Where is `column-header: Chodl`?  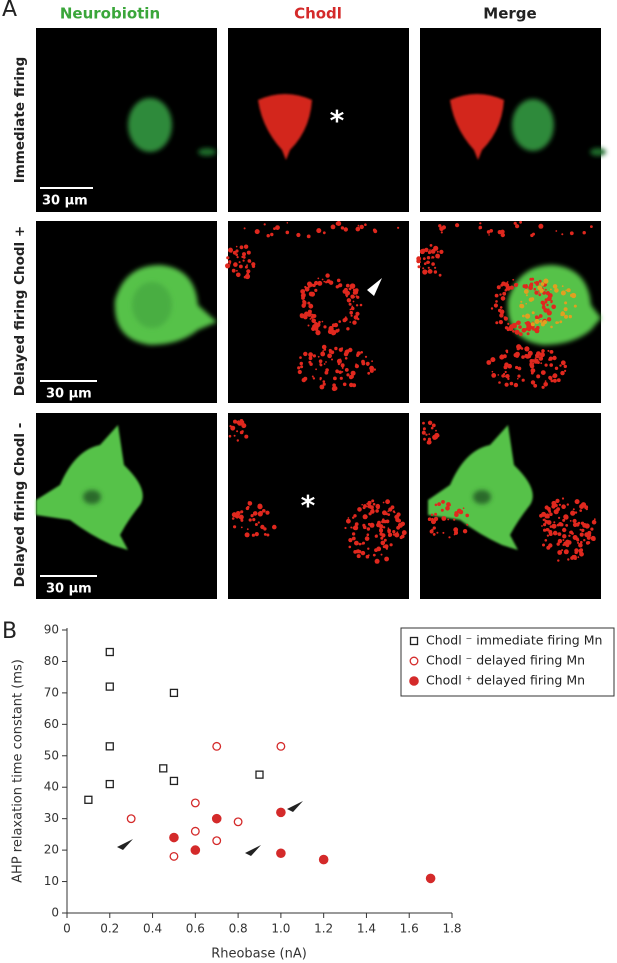
column-header: Chodl is located at coordinates (318, 14).